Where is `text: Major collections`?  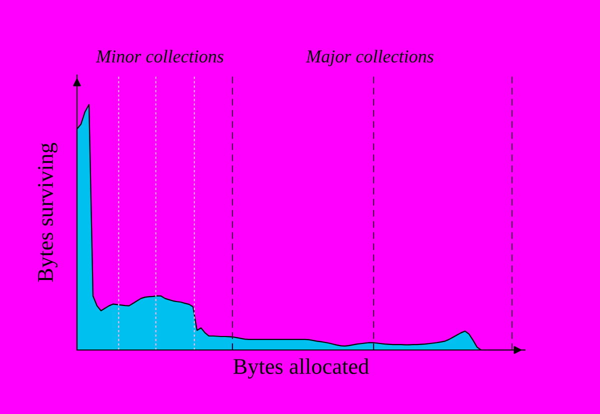
text: Major collections is located at coordinates (370, 58).